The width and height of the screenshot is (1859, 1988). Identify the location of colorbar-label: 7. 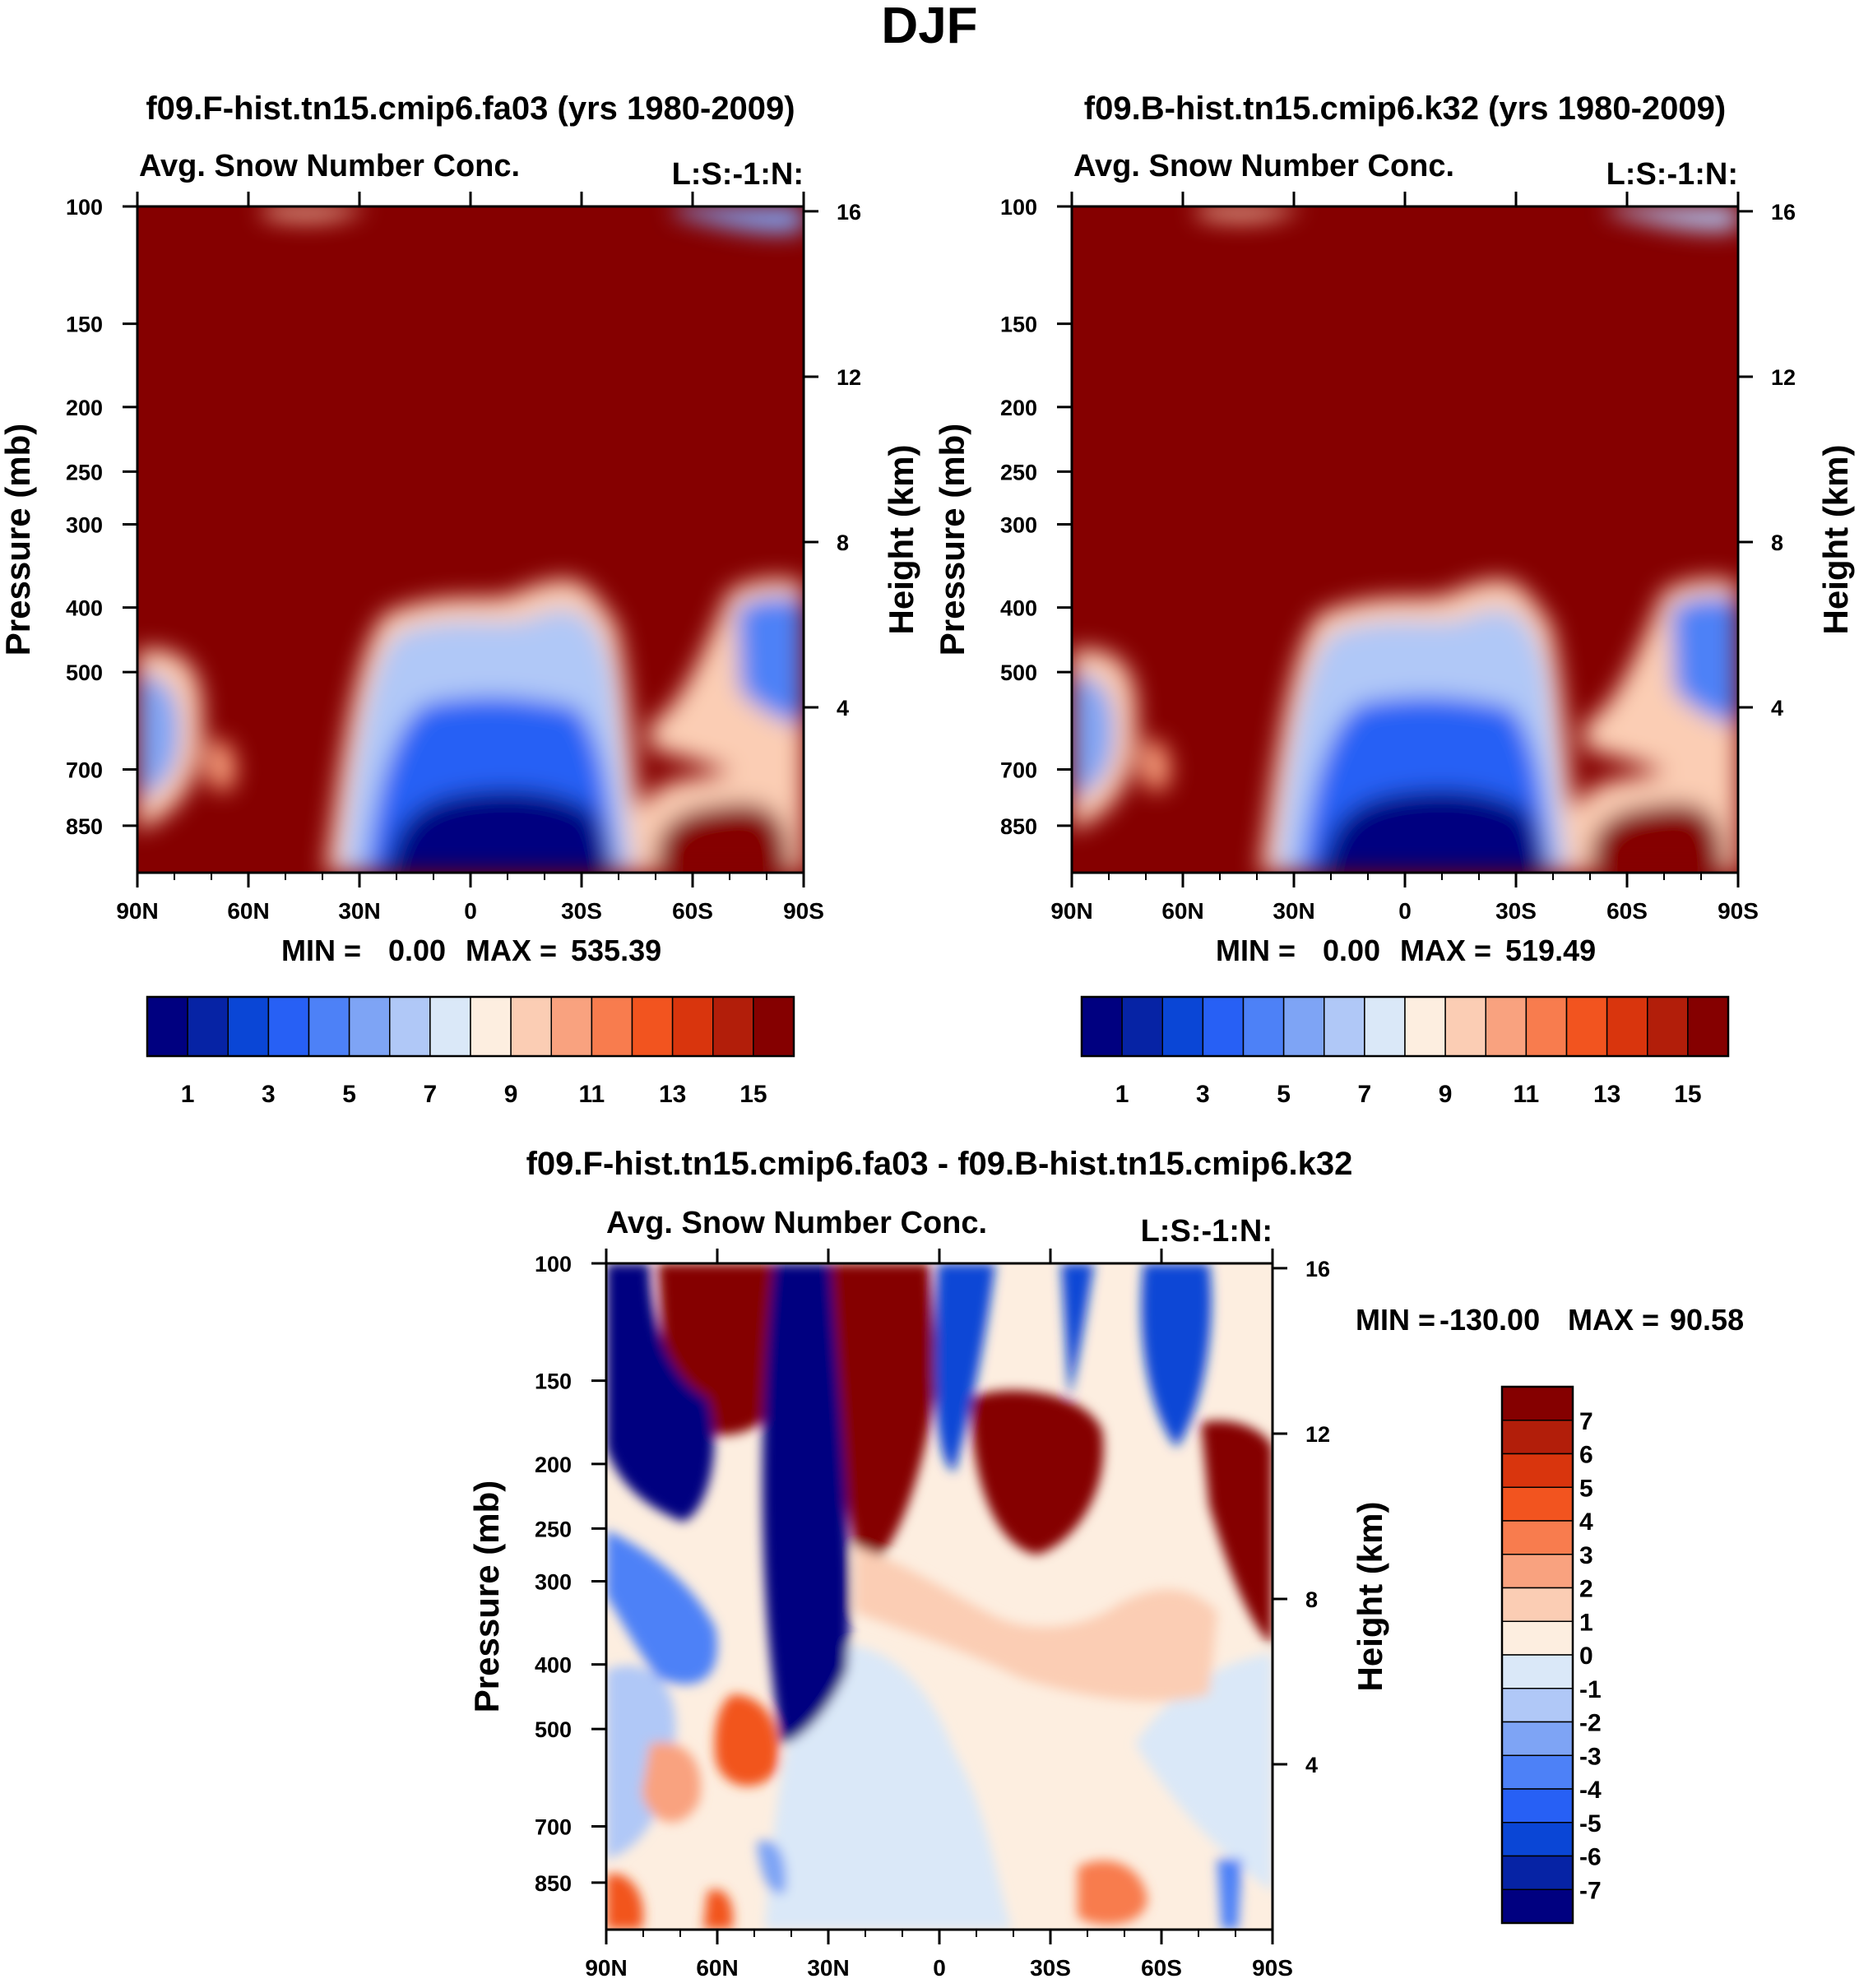
(431, 1094).